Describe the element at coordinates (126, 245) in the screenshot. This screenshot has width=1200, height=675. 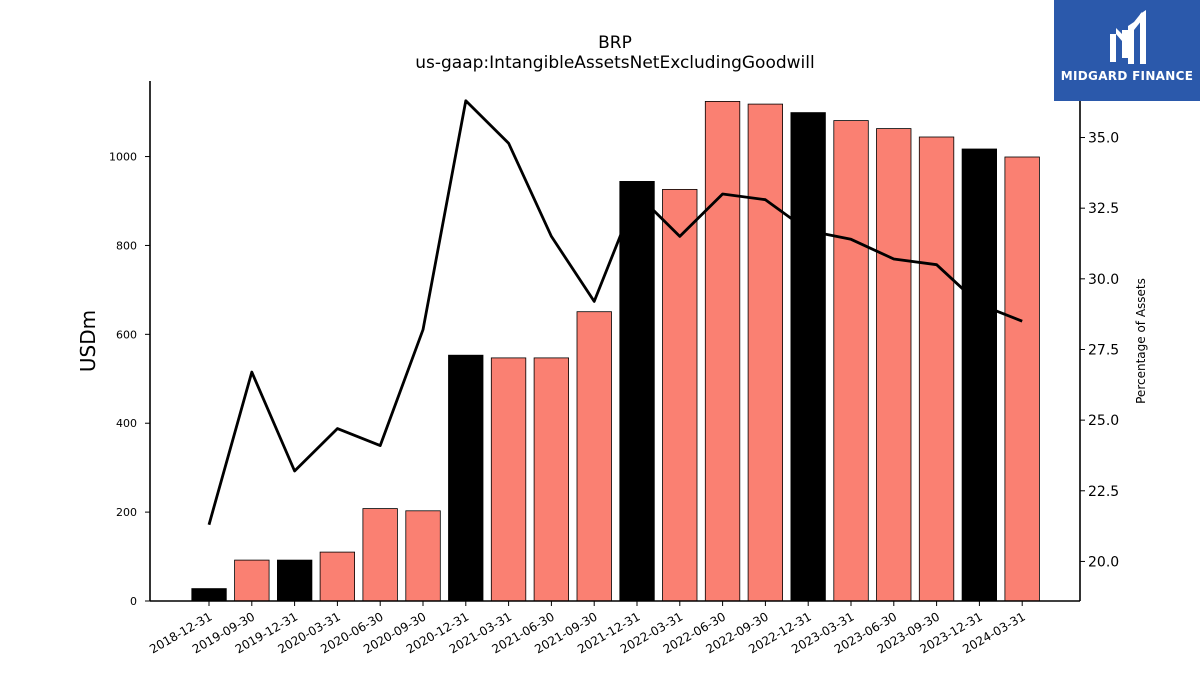
I see `y-tick-label: 800` at that location.